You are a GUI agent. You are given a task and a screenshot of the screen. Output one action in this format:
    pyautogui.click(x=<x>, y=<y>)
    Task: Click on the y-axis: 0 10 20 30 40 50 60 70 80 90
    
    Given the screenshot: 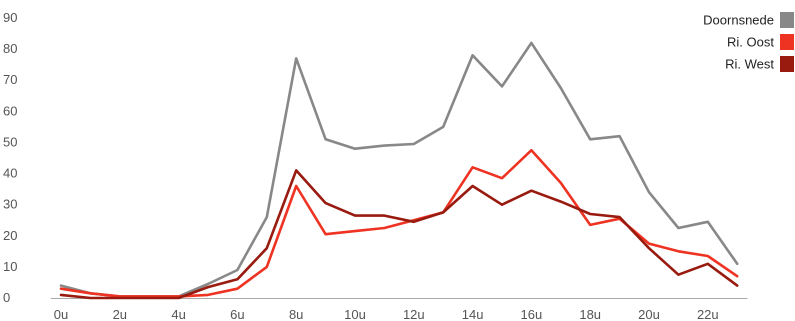 What is the action you would take?
    pyautogui.click(x=10, y=157)
    